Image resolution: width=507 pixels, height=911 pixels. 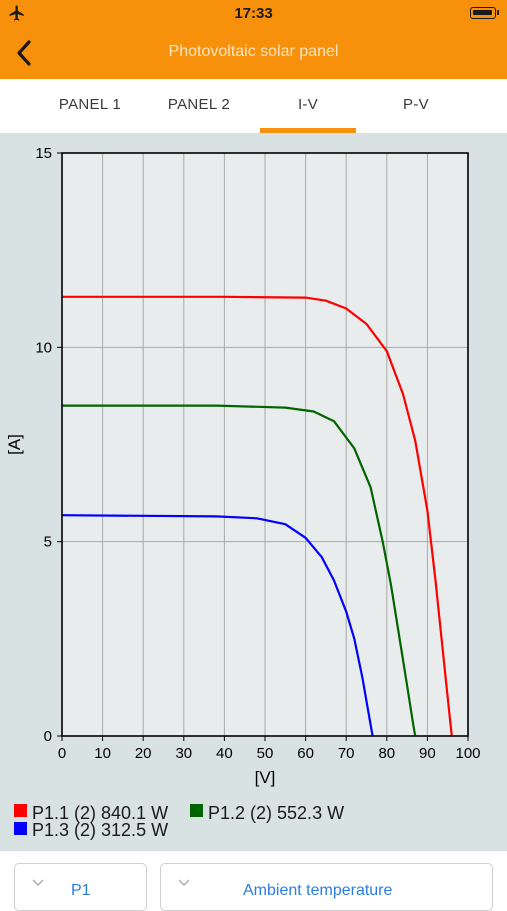 I want to click on y-tick-label: 5, so click(x=48, y=542).